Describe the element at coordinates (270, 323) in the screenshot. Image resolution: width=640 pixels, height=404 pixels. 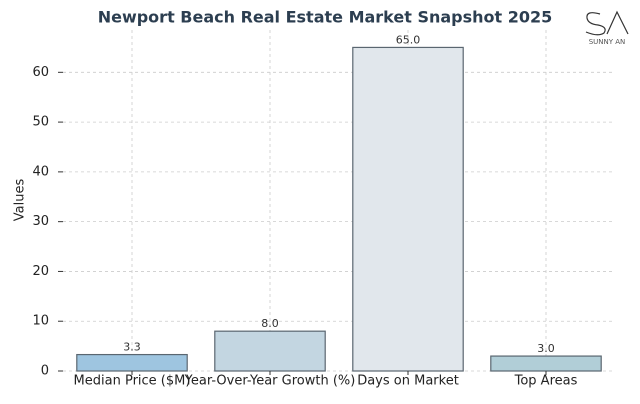
I see `value-label: 8.0` at that location.